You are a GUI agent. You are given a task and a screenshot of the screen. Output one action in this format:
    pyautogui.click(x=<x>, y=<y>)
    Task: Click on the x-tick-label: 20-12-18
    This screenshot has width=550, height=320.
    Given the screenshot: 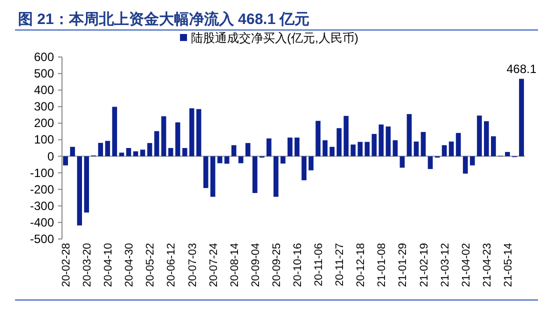 What is the action you would take?
    pyautogui.click(x=361, y=265)
    